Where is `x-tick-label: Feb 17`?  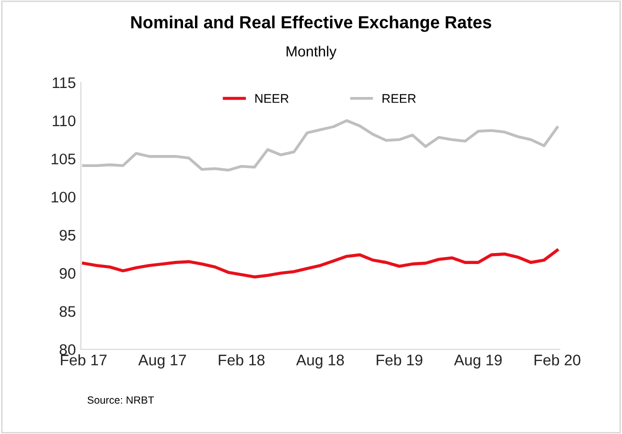
x-tick-label: Feb 17 is located at coordinates (83, 360).